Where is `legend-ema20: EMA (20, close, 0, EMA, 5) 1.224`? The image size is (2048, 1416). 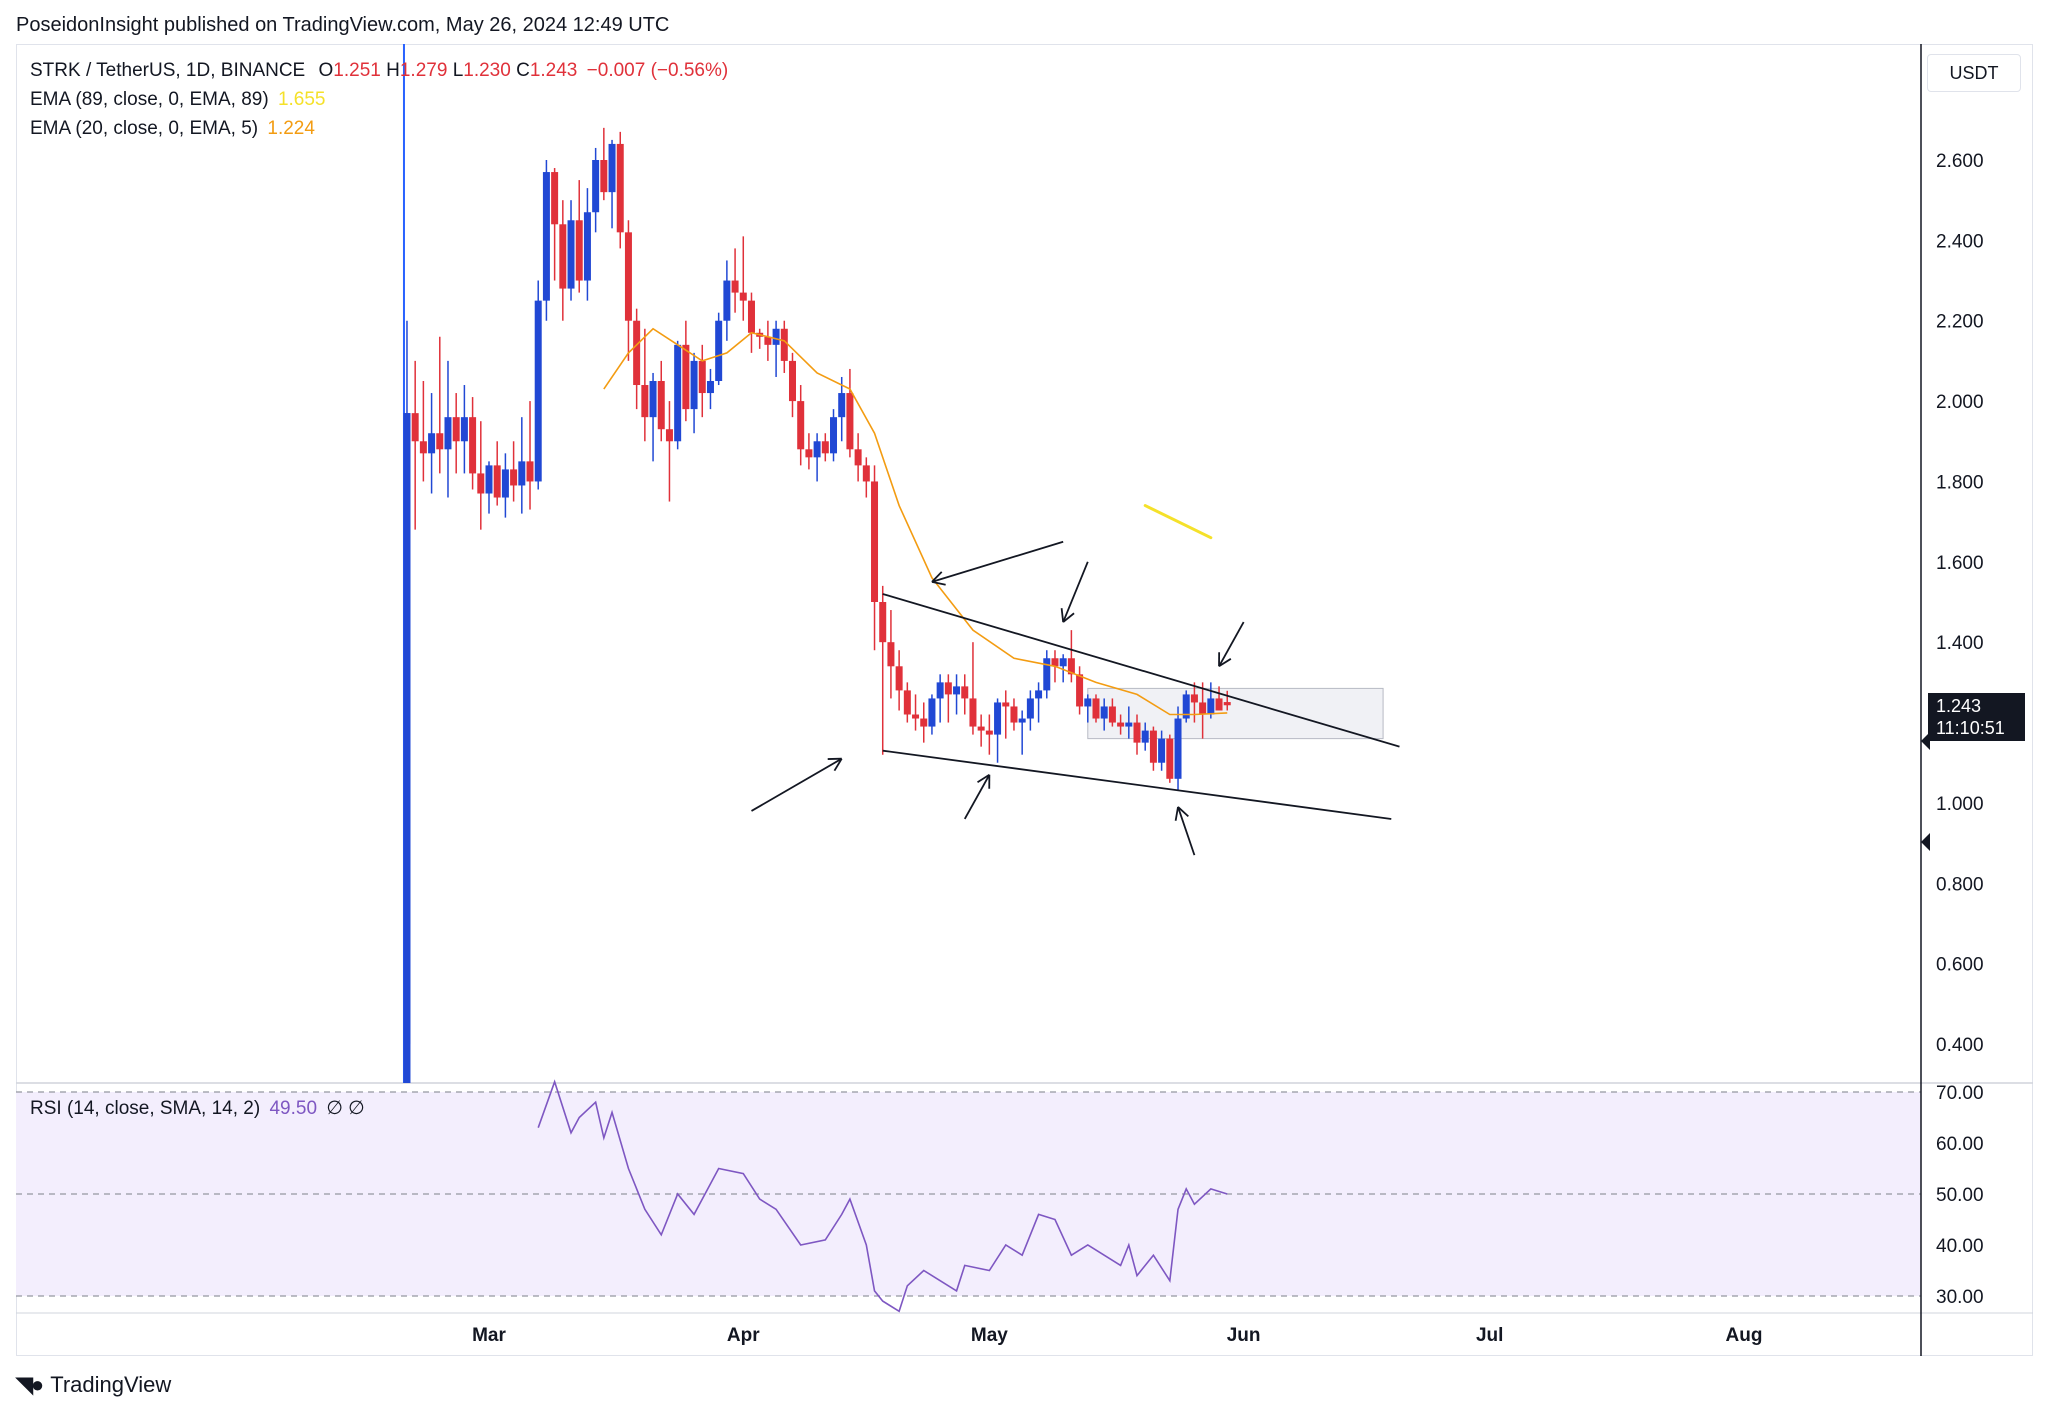 legend-ema20: EMA (20, close, 0, EMA, 5) 1.224 is located at coordinates (172, 129).